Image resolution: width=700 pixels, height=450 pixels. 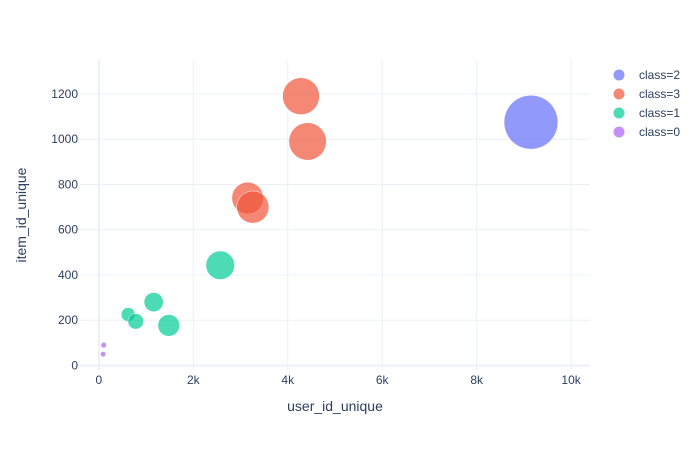 I want to click on x-tick-label: 2k, so click(x=194, y=380).